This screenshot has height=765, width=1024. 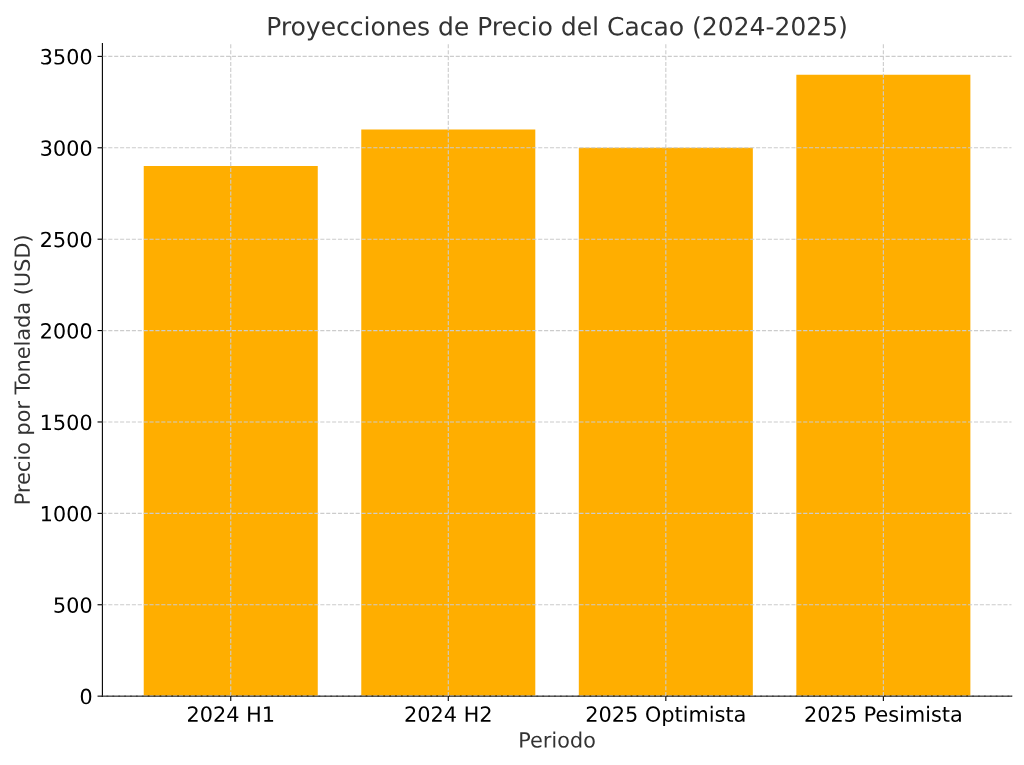 I want to click on x-tick-label: 2024 H2, so click(x=448, y=714).